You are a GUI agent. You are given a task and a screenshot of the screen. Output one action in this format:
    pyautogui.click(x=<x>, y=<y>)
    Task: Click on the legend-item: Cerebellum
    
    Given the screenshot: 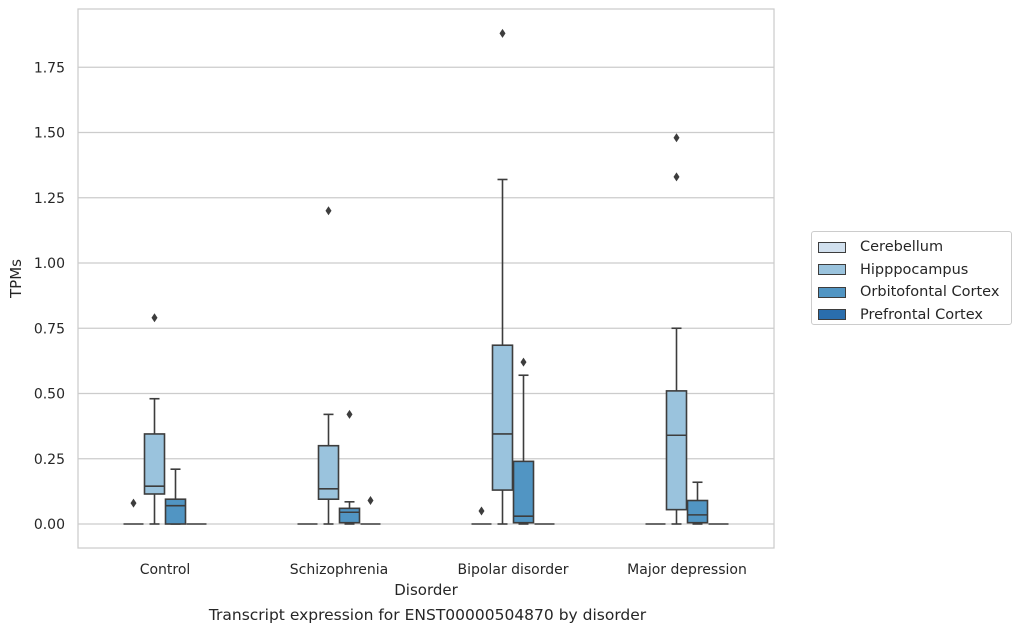 What is the action you would take?
    pyautogui.click(x=914, y=247)
    